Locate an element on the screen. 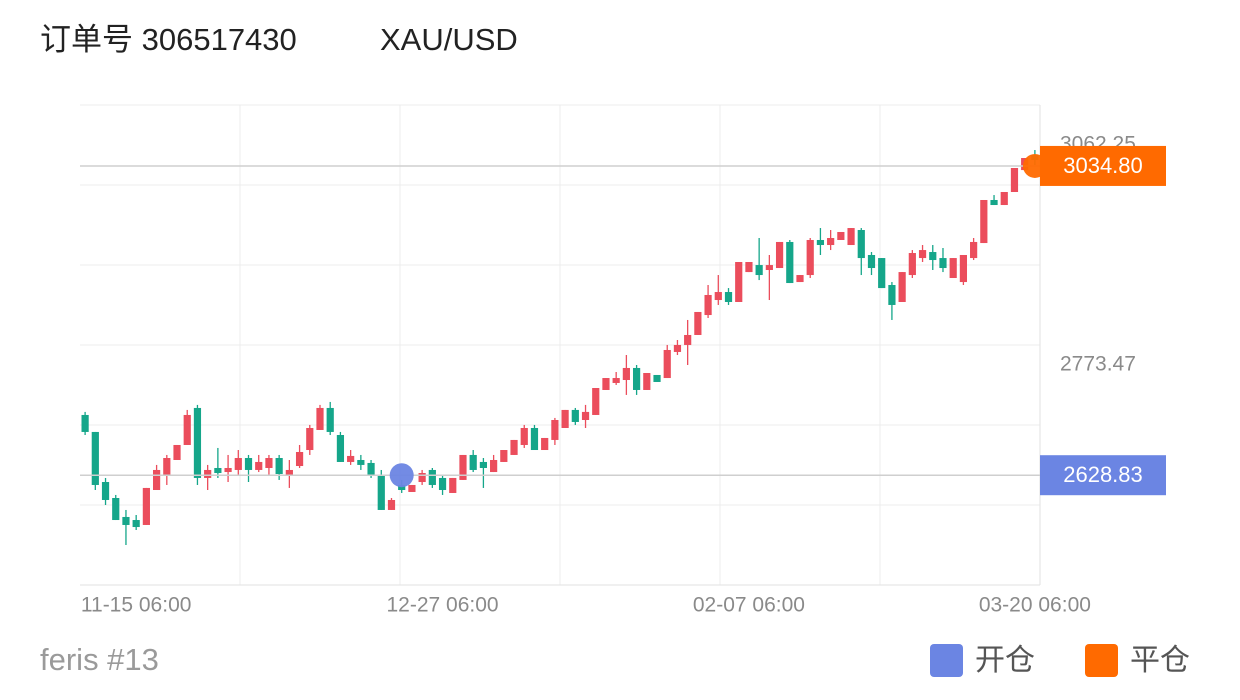 Image resolution: width=1240 pixels, height=700 pixels. price-label: 3034.80 is located at coordinates (1103, 165).